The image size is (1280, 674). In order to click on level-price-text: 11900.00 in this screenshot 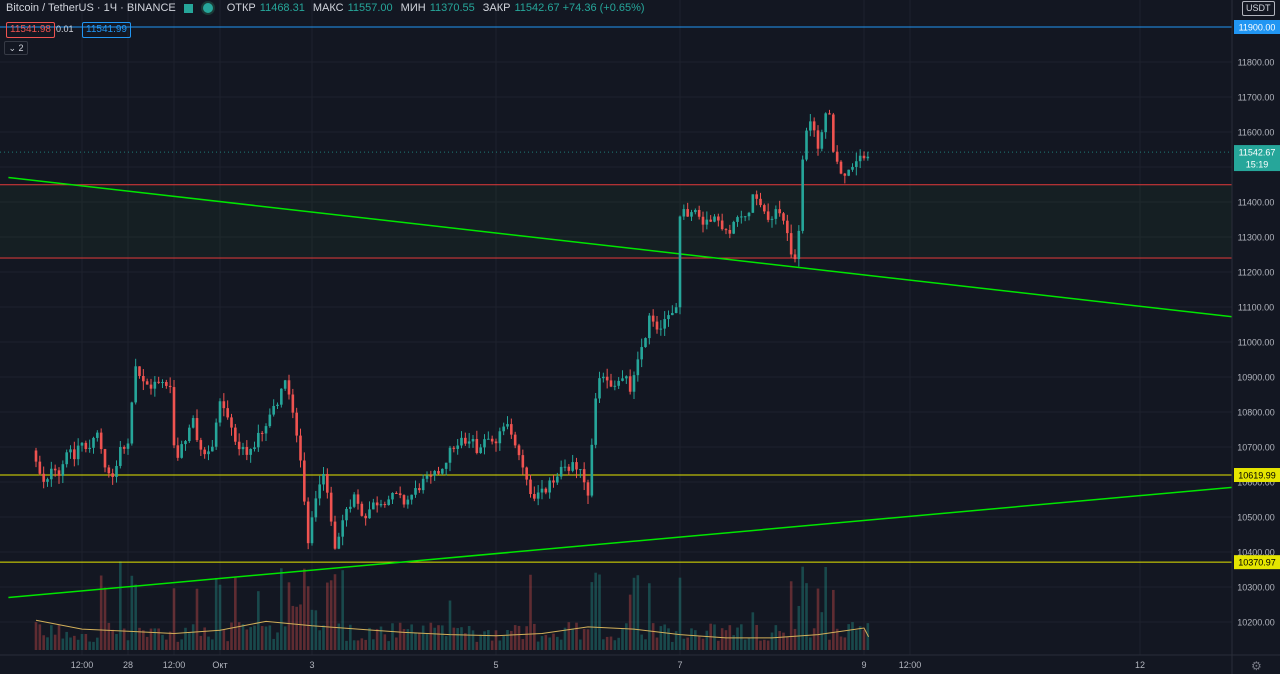, I will do `click(1257, 28)`.